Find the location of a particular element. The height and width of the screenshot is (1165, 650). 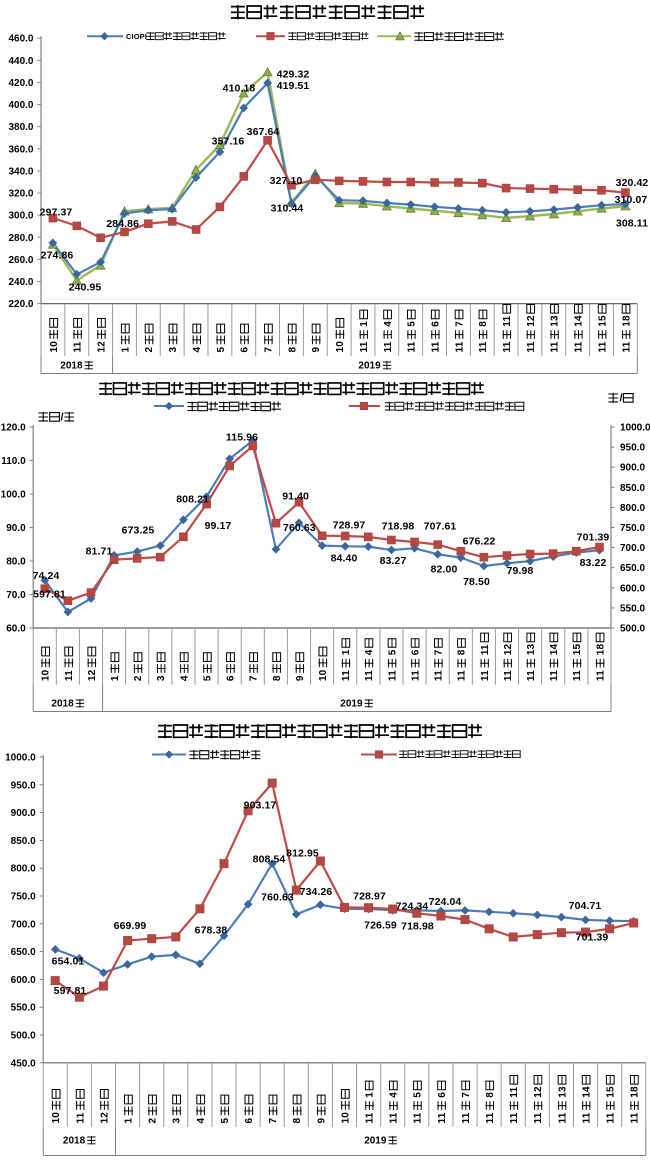

svg-text: 240.0 is located at coordinates (20, 282).